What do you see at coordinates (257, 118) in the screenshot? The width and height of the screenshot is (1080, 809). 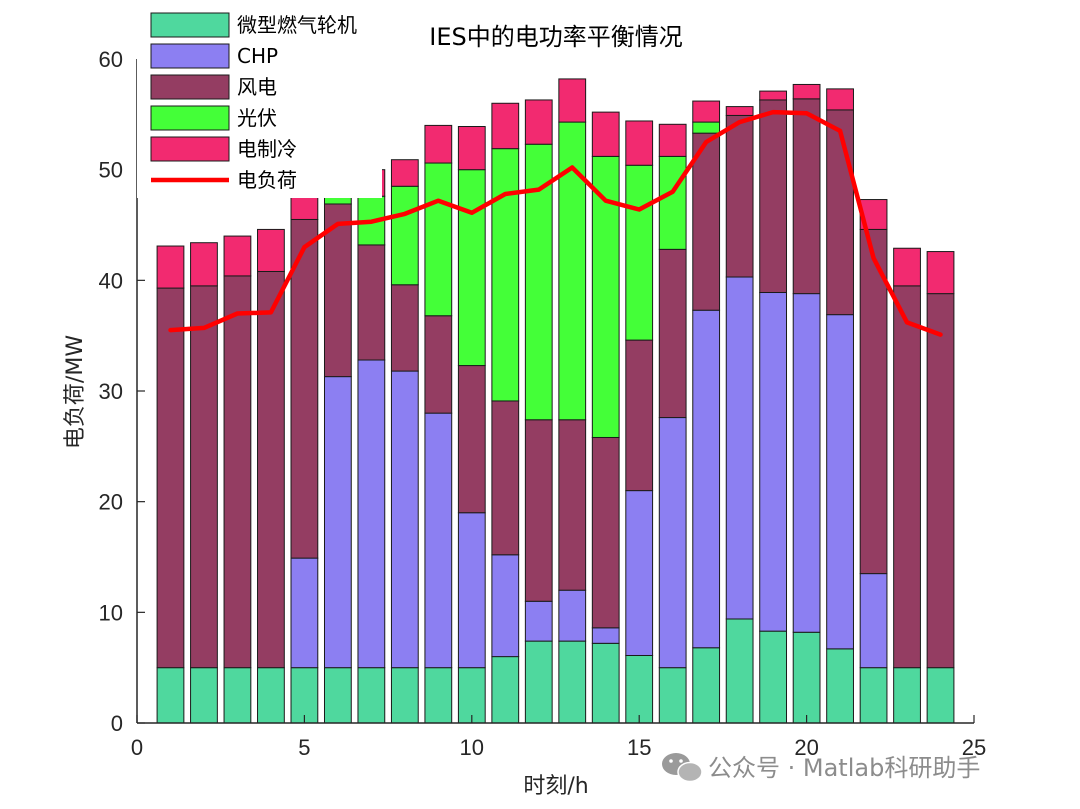 I see `legend-label: 光伏` at bounding box center [257, 118].